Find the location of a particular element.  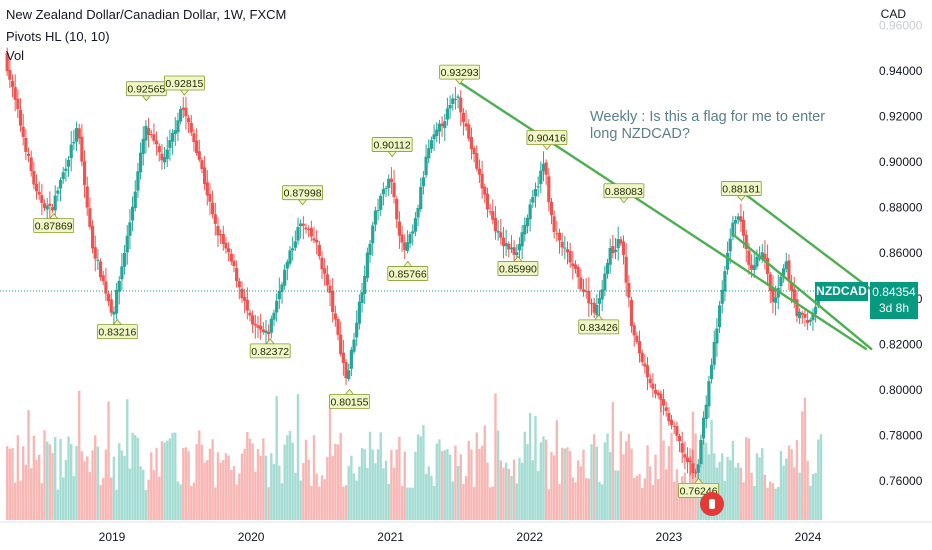

canada-flag-icon is located at coordinates (712, 504).